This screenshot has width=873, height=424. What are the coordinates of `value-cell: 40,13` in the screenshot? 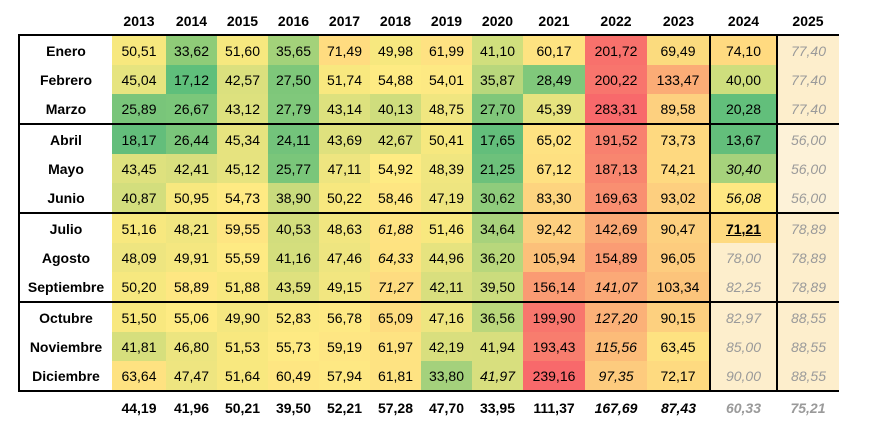 It's located at (395, 109).